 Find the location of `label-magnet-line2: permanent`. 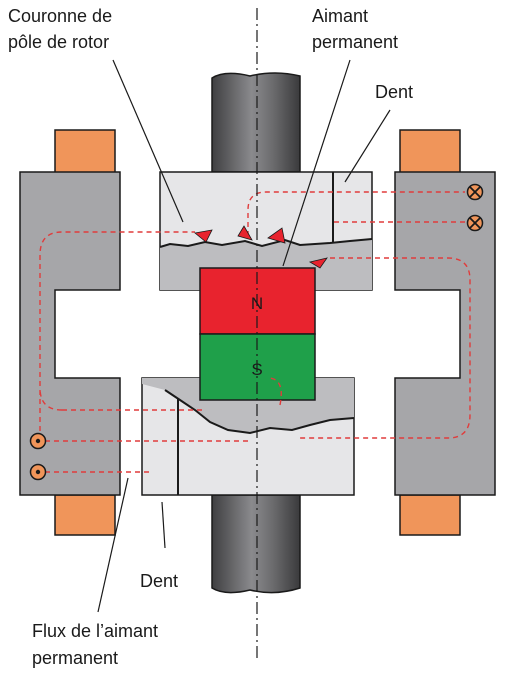

label-magnet-line2: permanent is located at coordinates (355, 42).